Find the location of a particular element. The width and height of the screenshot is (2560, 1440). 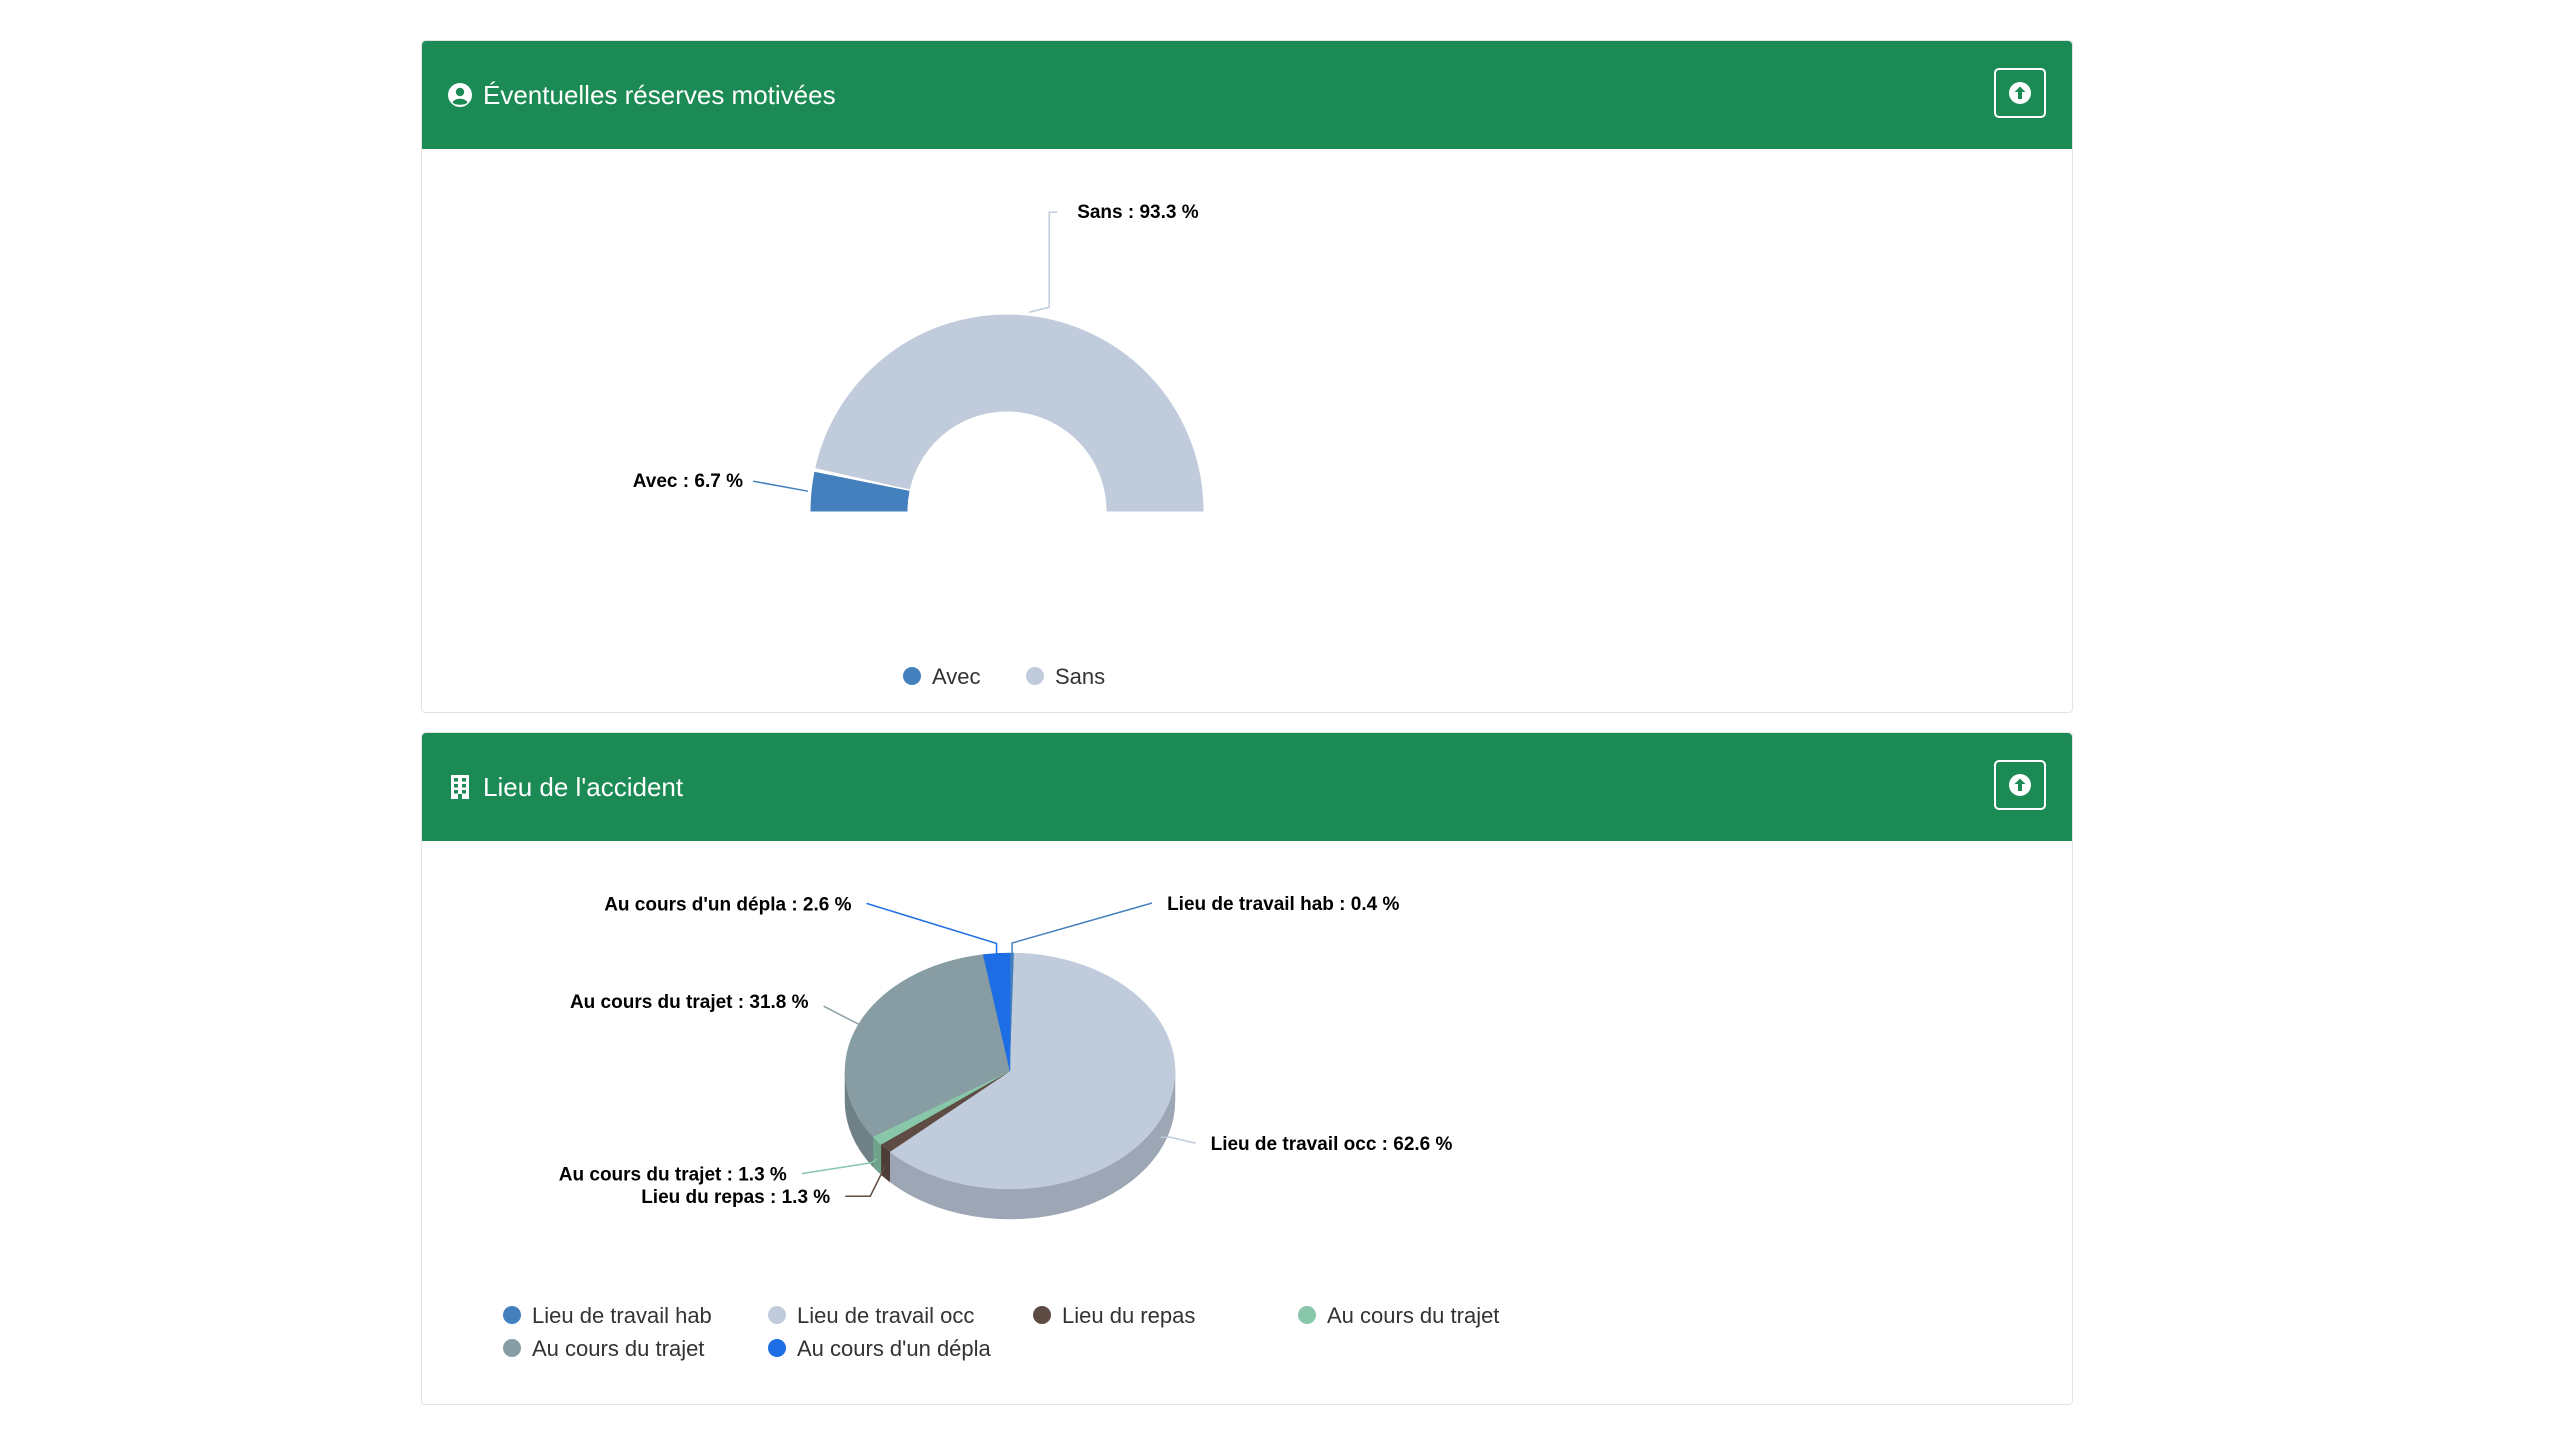

data-label: Lieu de travail hab : 0.4 % is located at coordinates (1283, 904).